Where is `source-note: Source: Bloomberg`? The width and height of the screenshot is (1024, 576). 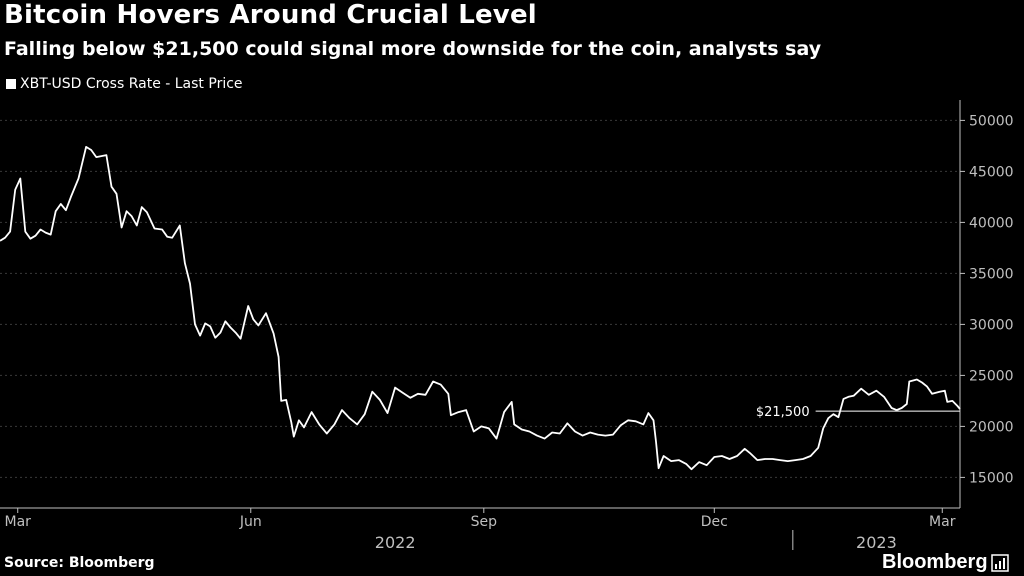 source-note: Source: Bloomberg is located at coordinates (79, 563).